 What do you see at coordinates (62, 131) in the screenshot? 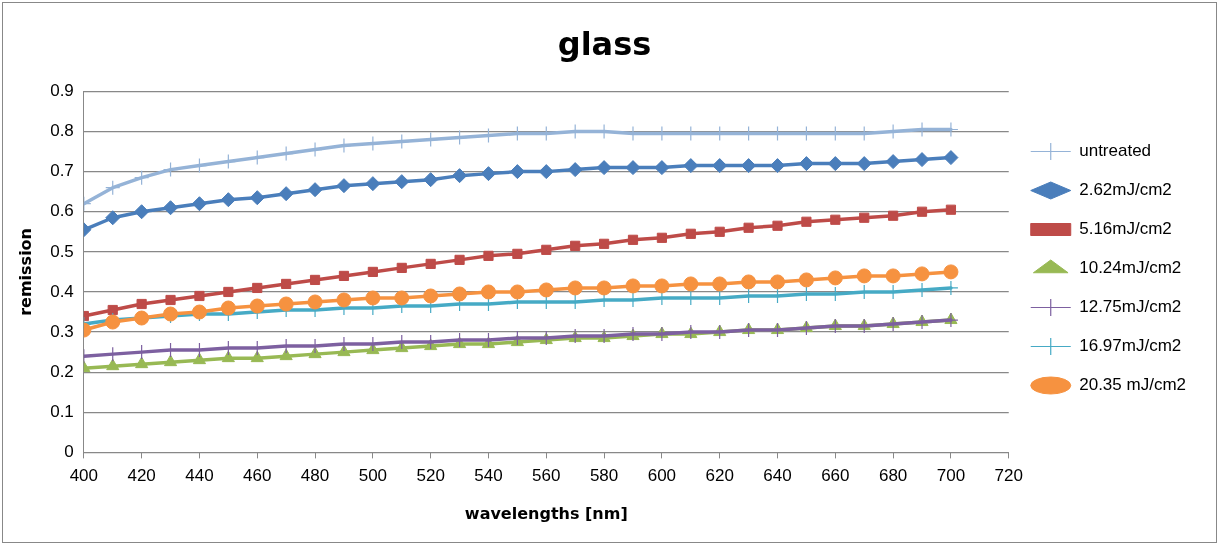
I see `y-tick-label: 0.8` at bounding box center [62, 131].